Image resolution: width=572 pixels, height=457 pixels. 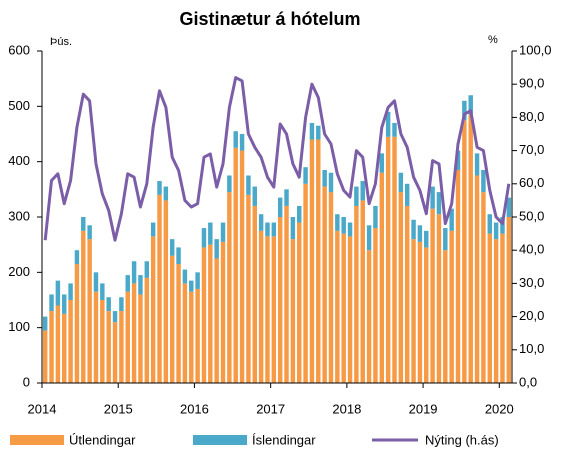 What do you see at coordinates (531, 282) in the screenshot?
I see `y2-tick-label: 30,0` at bounding box center [531, 282].